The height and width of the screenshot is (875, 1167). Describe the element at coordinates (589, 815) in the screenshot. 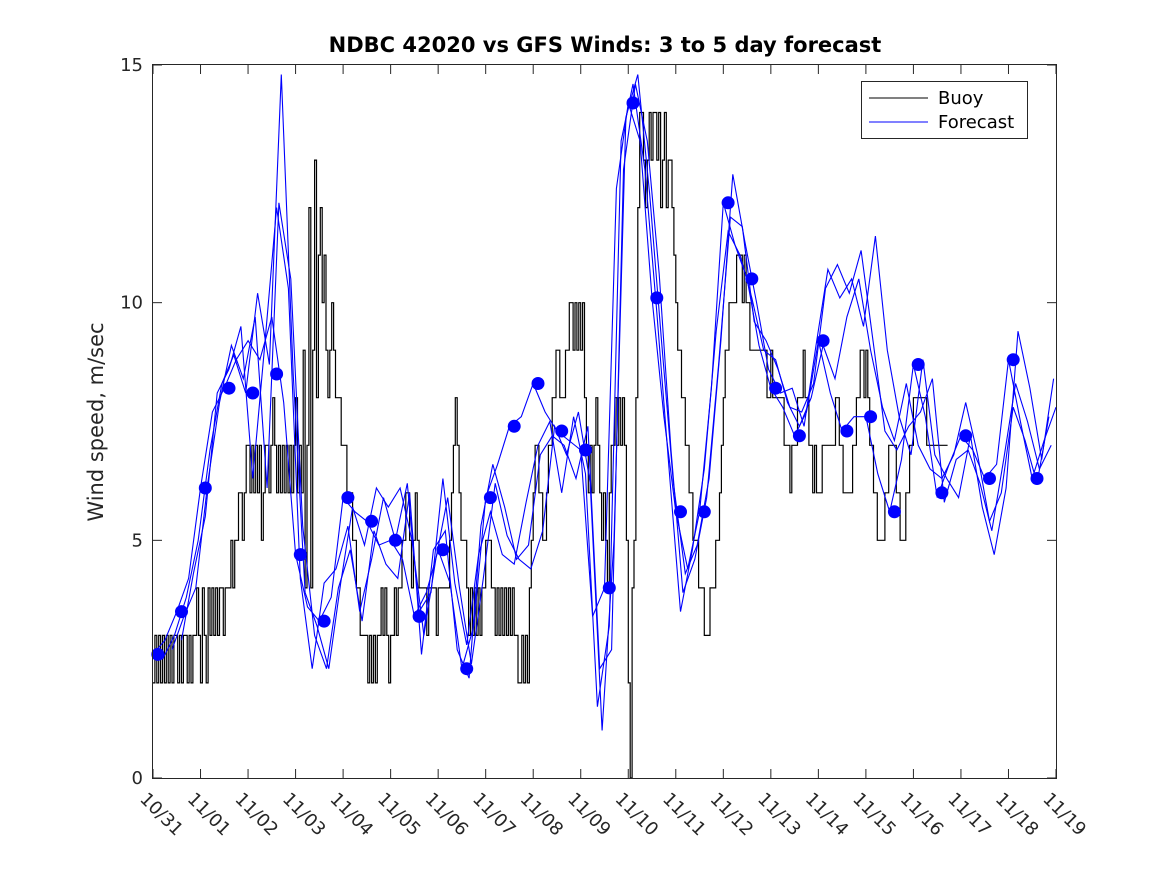

I see `x-tick-label: 11/09` at that location.